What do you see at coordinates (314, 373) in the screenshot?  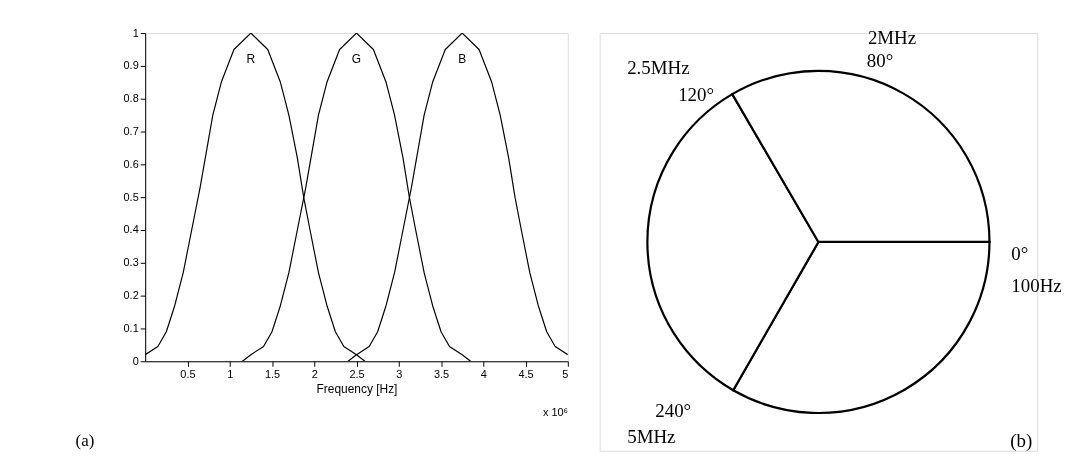 I see `x-tick-label: 2` at bounding box center [314, 373].